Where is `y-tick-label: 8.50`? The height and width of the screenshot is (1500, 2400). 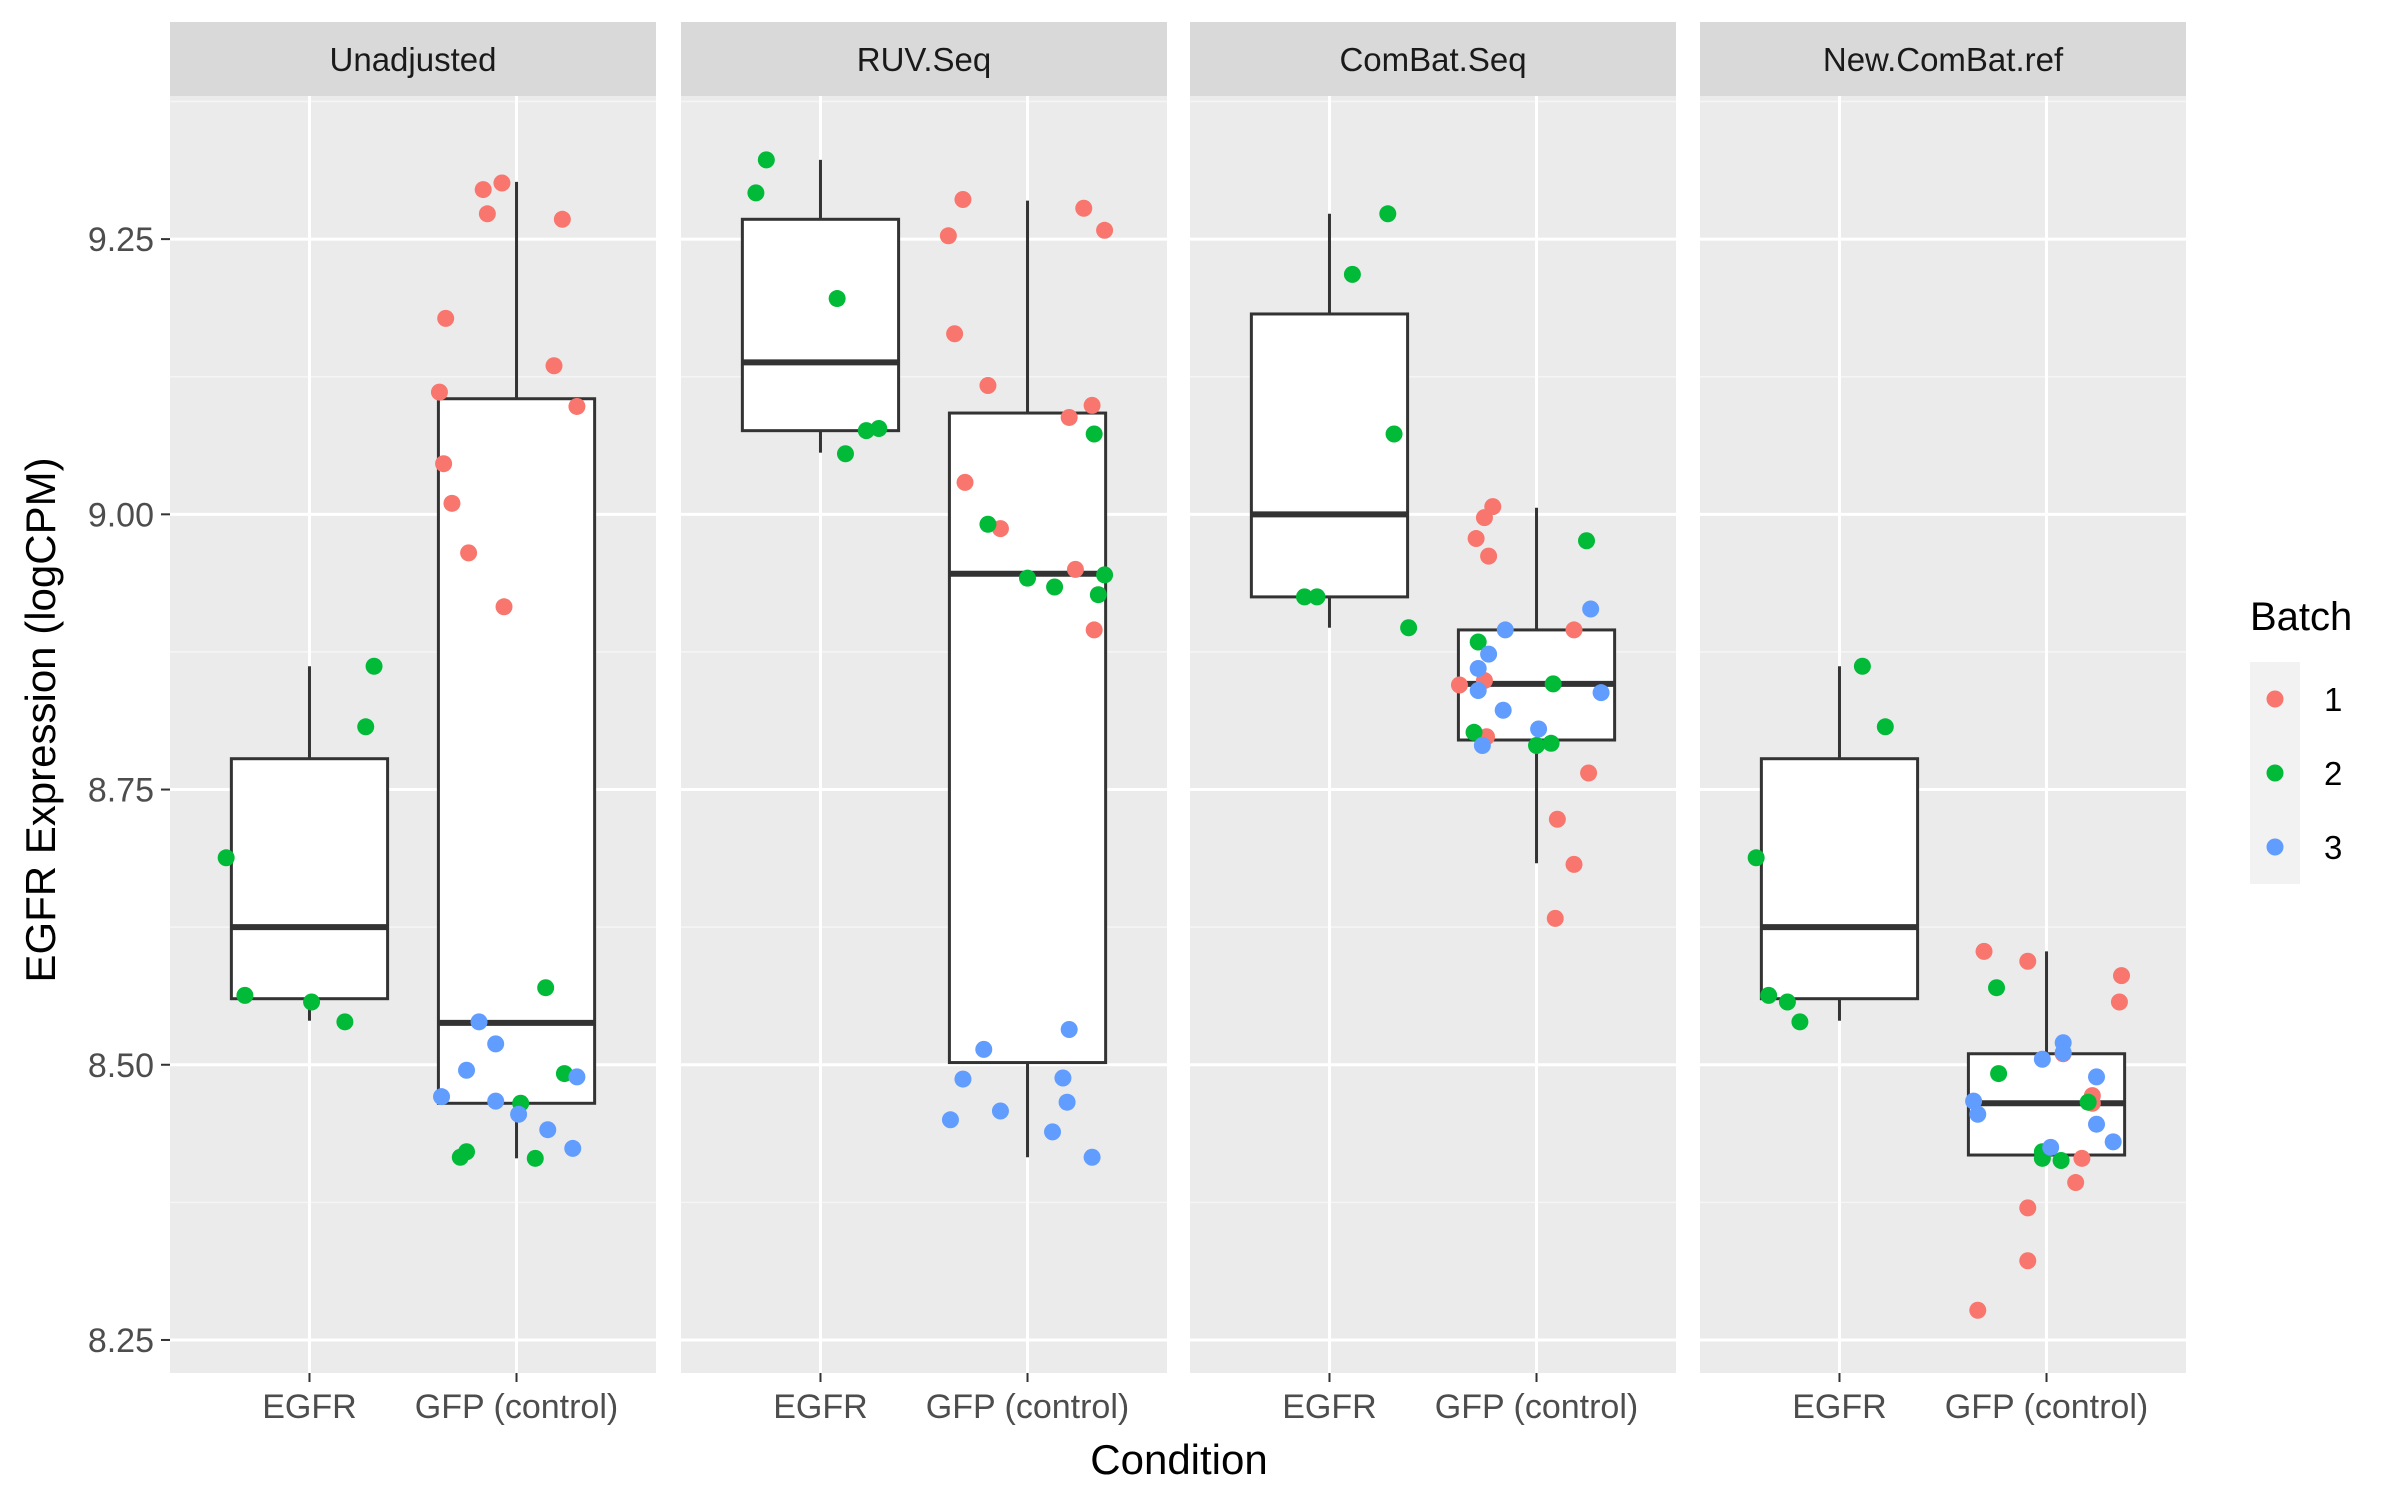
y-tick-label: 8.50 is located at coordinates (121, 1066).